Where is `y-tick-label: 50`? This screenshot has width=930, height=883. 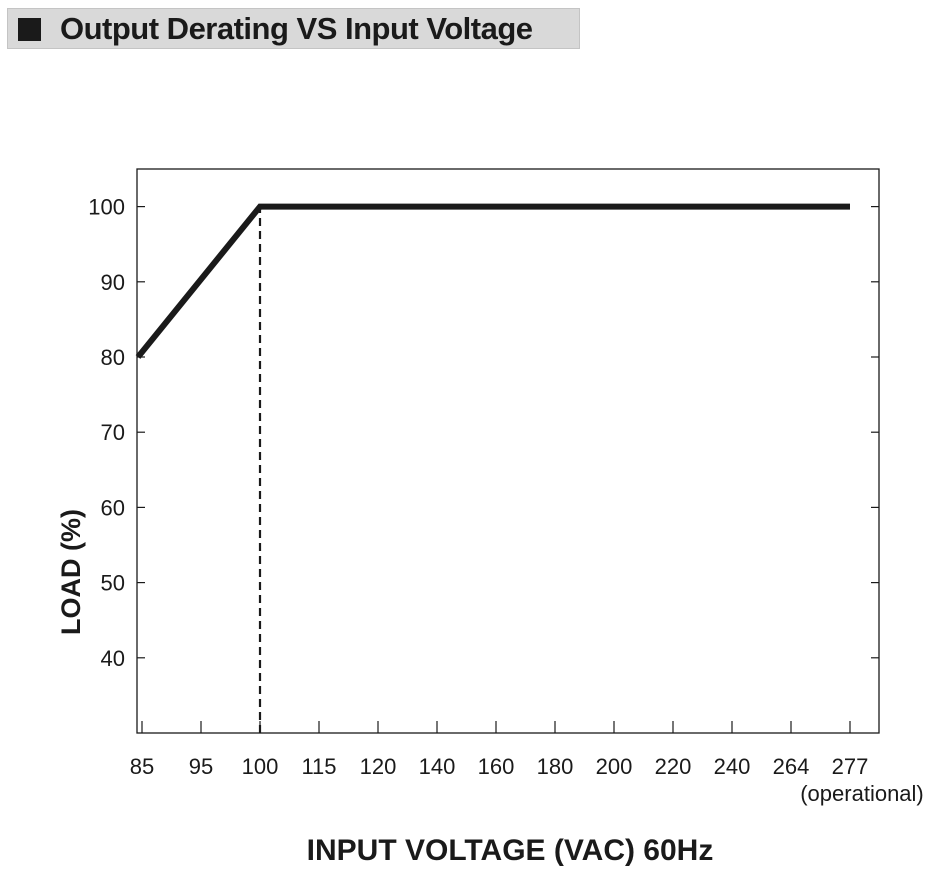
y-tick-label: 50 is located at coordinates (113, 583).